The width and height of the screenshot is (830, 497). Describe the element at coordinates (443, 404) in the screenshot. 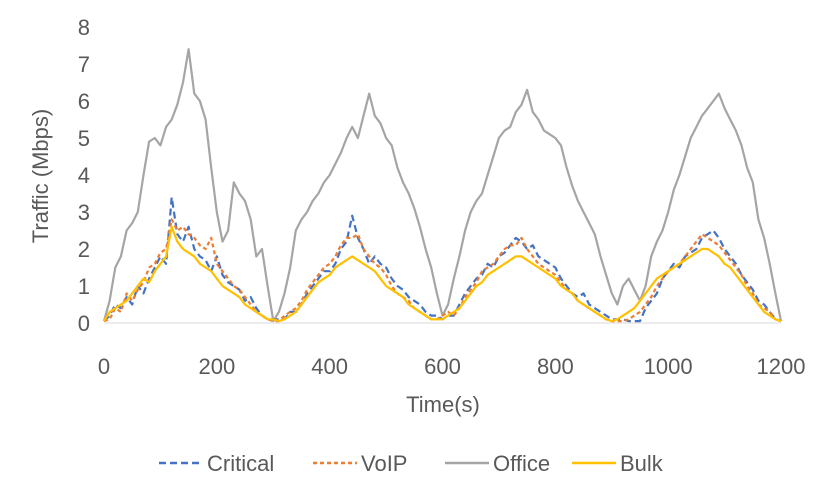

I see `x-axis-title: Time(s)` at that location.